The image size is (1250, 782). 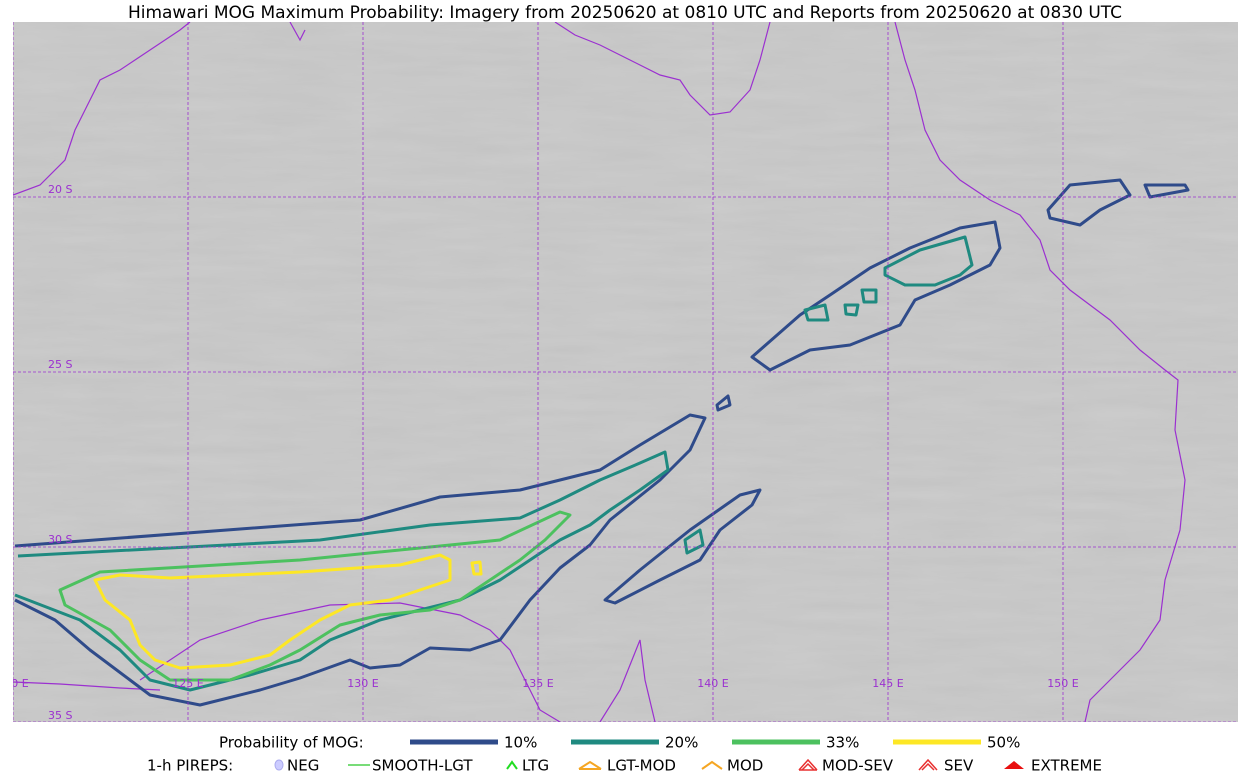 I want to click on pireps-title: 1-h PIREPS:, so click(x=190, y=766).